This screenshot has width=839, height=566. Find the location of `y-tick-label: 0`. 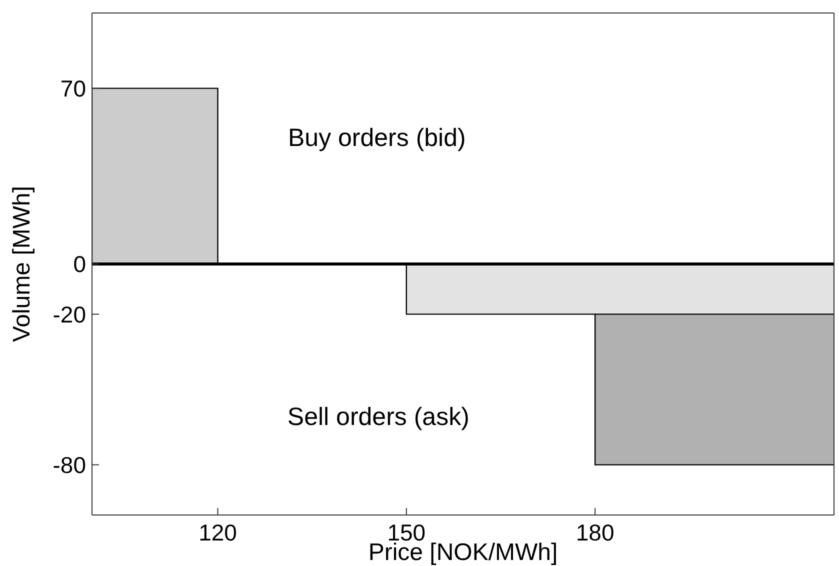

y-tick-label: 0 is located at coordinates (79, 264).